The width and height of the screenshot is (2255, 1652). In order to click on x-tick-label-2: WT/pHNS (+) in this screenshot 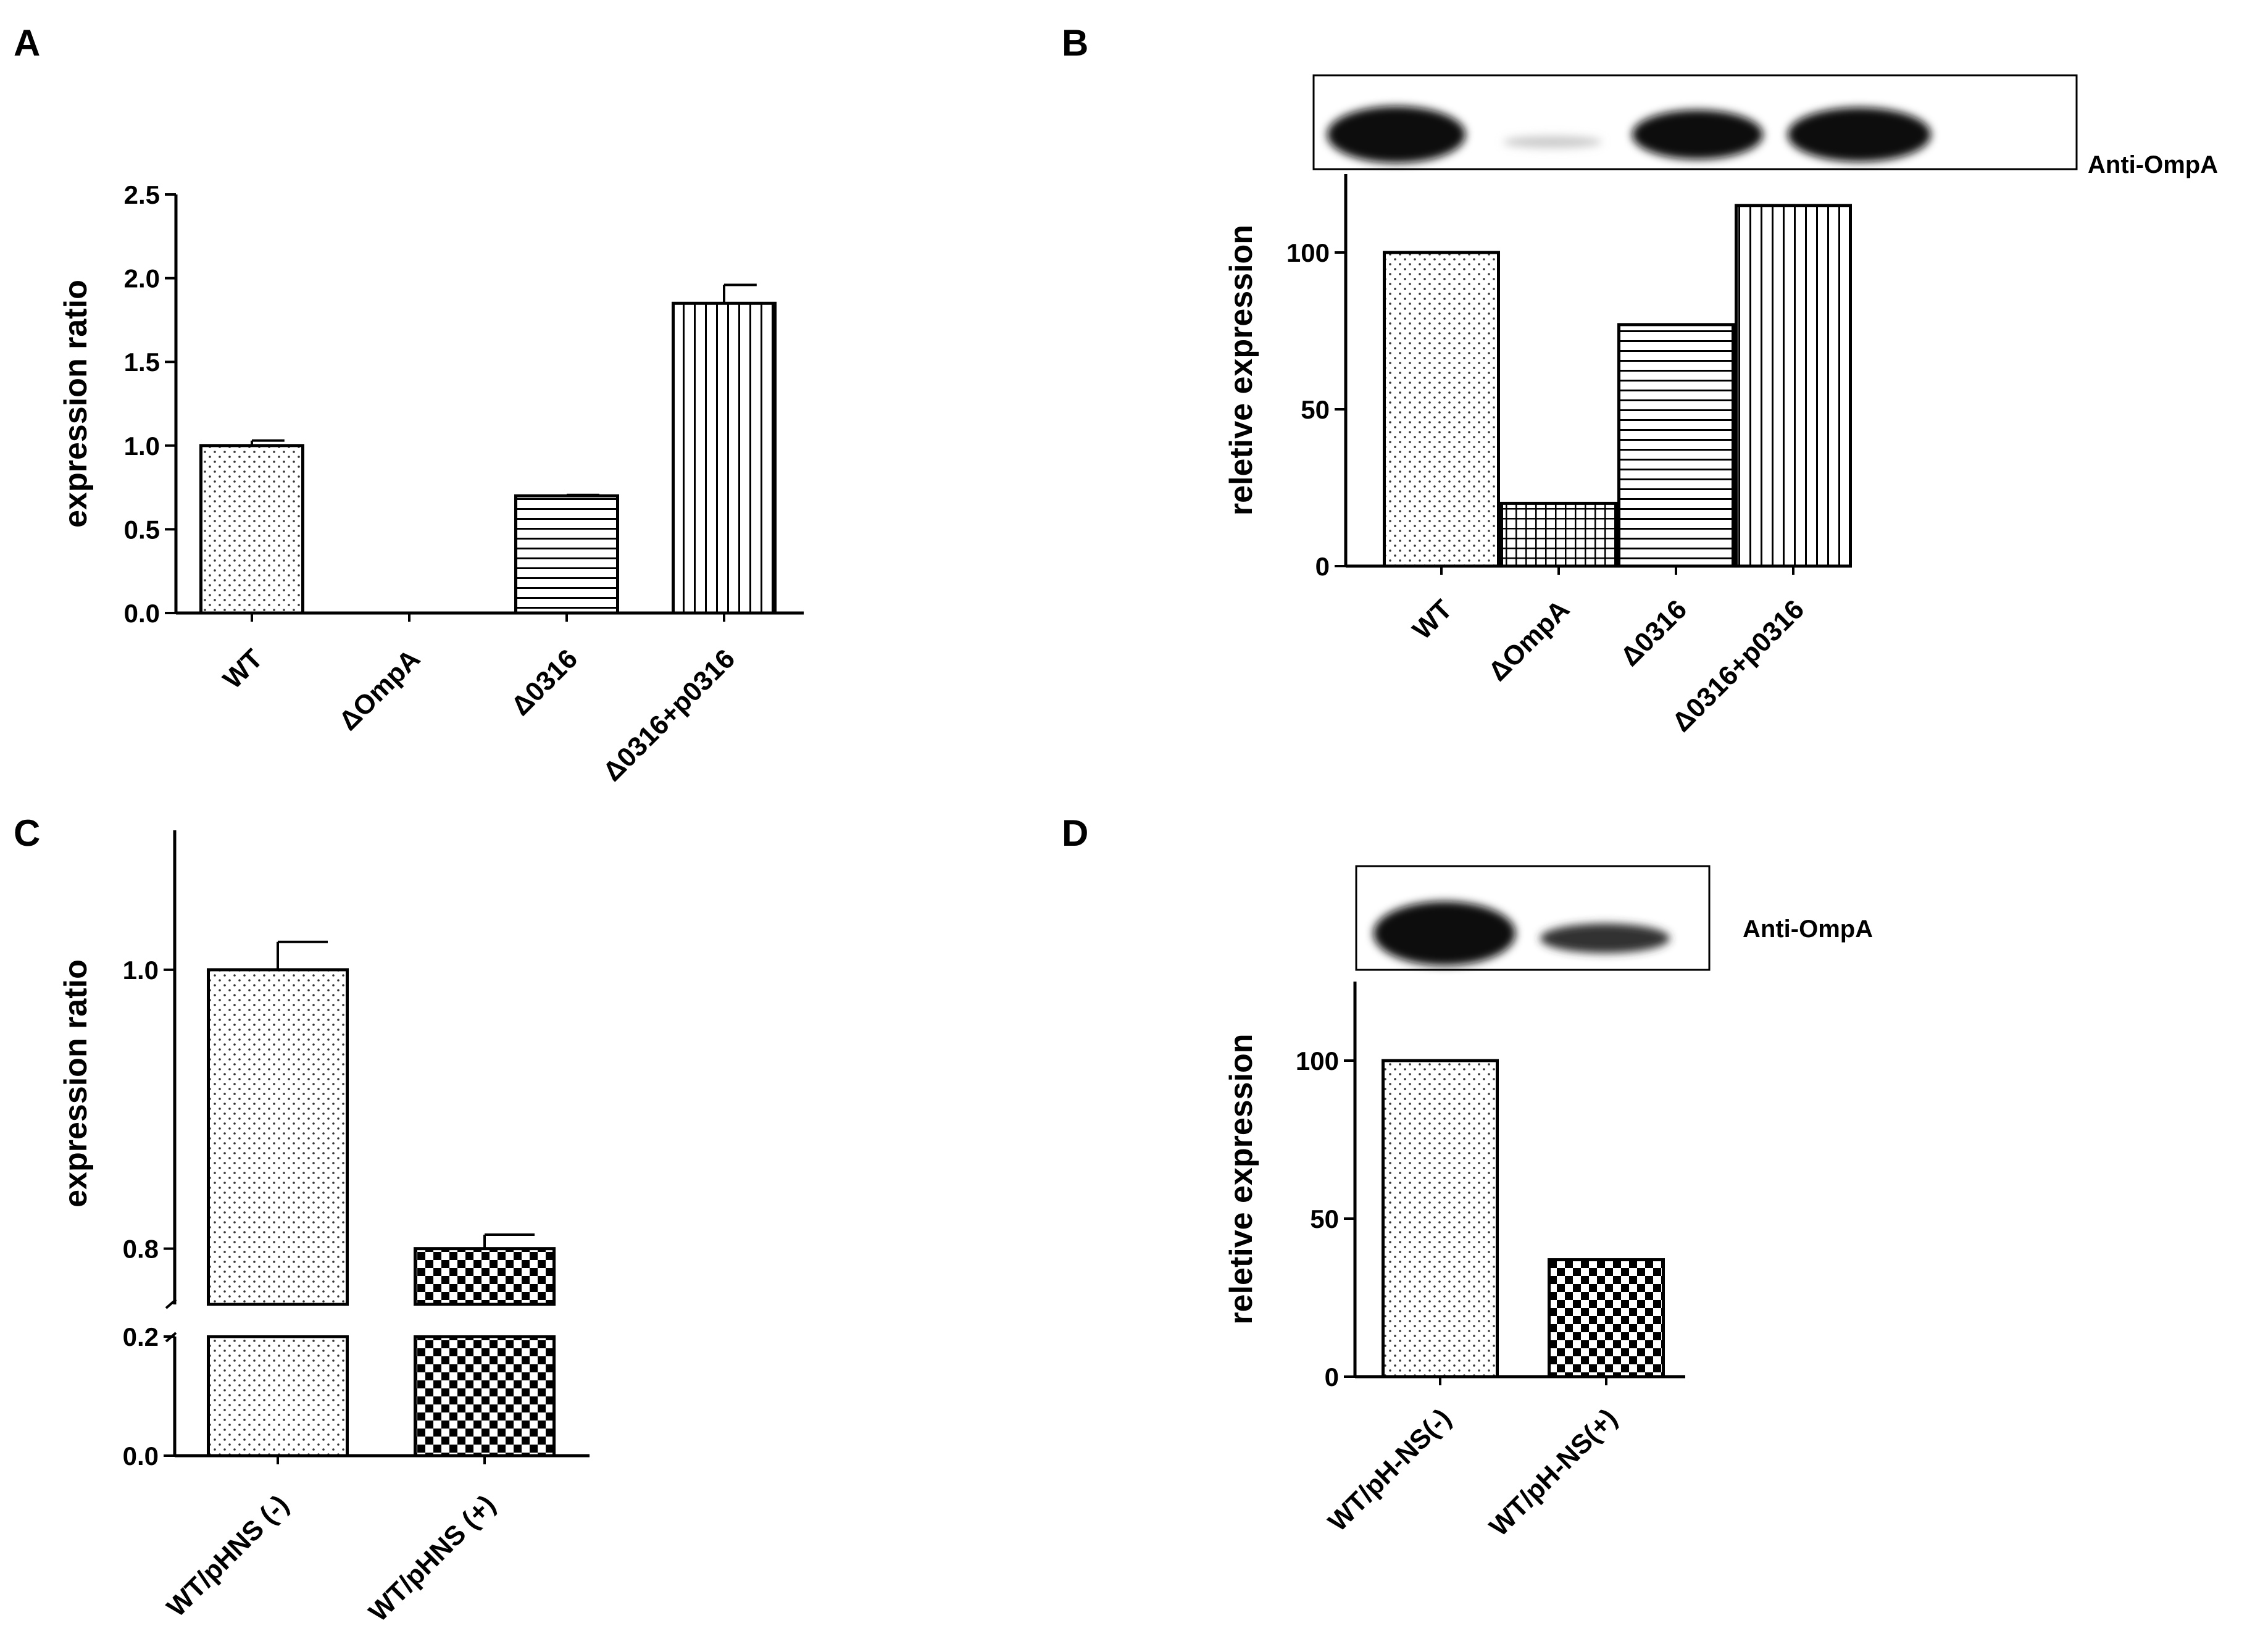, I will do `click(432, 1558)`.